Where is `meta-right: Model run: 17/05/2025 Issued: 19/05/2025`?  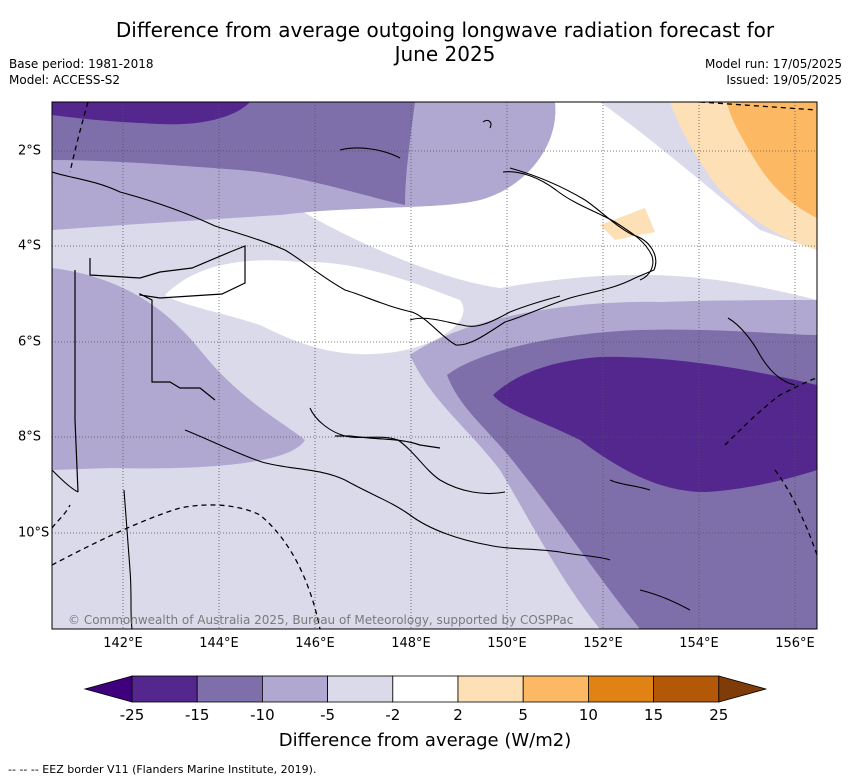 meta-right: Model run: 17/05/2025 Issued: 19/05/2025 is located at coordinates (773, 72).